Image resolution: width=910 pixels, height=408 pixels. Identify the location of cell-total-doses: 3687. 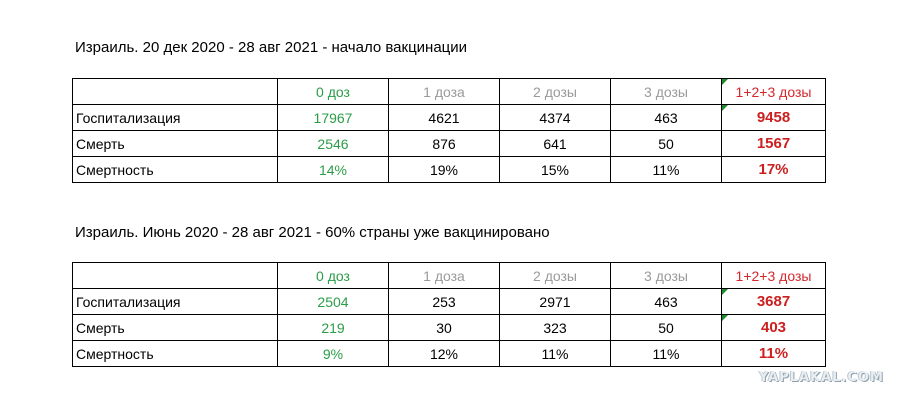
(773, 301).